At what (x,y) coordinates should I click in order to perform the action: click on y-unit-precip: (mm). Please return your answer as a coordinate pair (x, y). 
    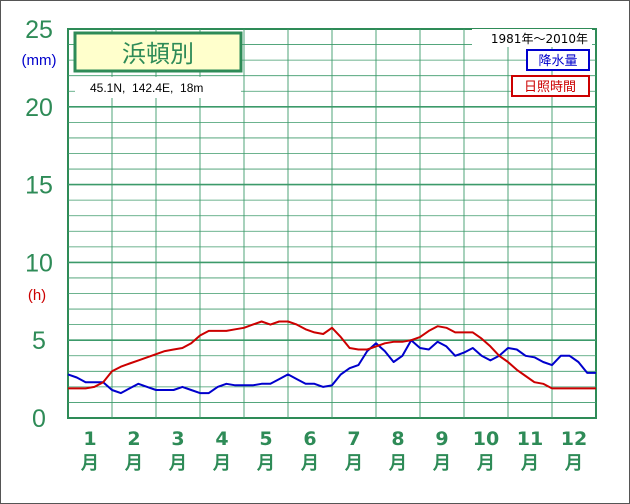
    Looking at the image, I should click on (39, 60).